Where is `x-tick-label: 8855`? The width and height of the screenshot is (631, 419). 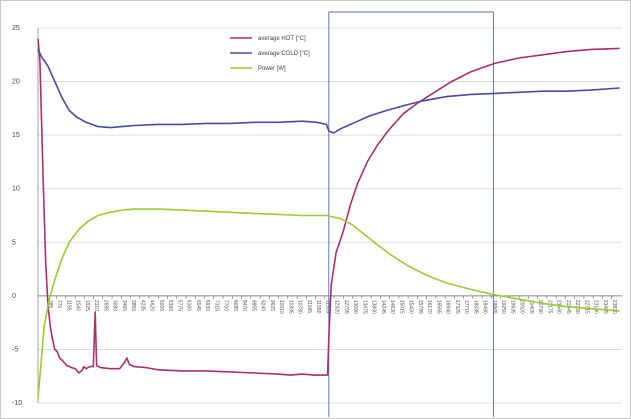
x-tick-label: 8855 is located at coordinates (253, 305).